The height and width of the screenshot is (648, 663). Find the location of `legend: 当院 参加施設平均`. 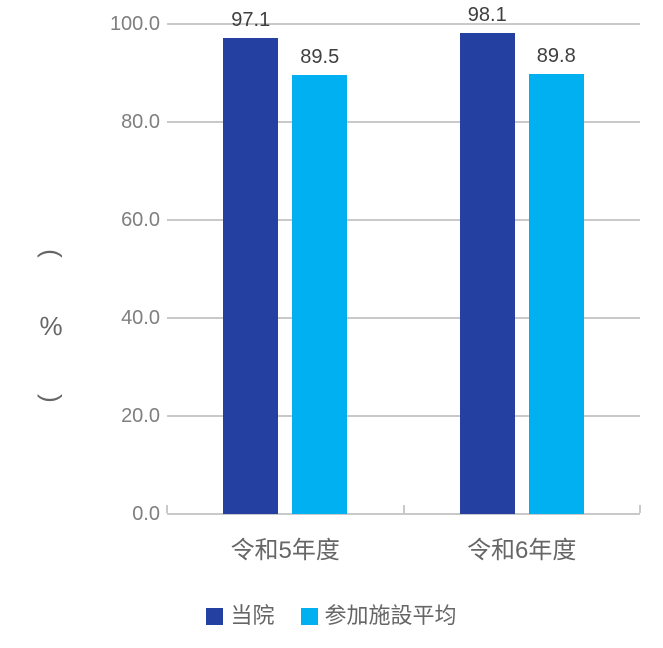

legend: 当院 参加施設平均 is located at coordinates (331, 616).